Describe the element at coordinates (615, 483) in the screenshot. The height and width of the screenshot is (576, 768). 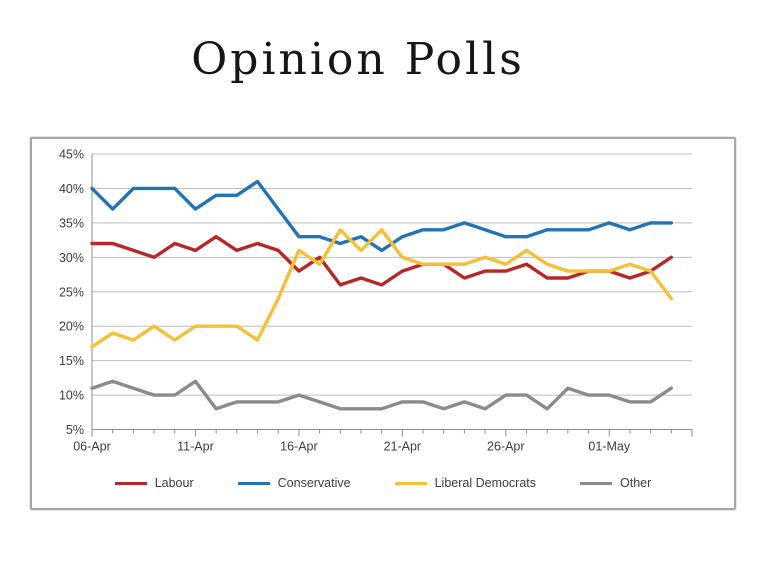
I see `legend-item-other: Other` at that location.